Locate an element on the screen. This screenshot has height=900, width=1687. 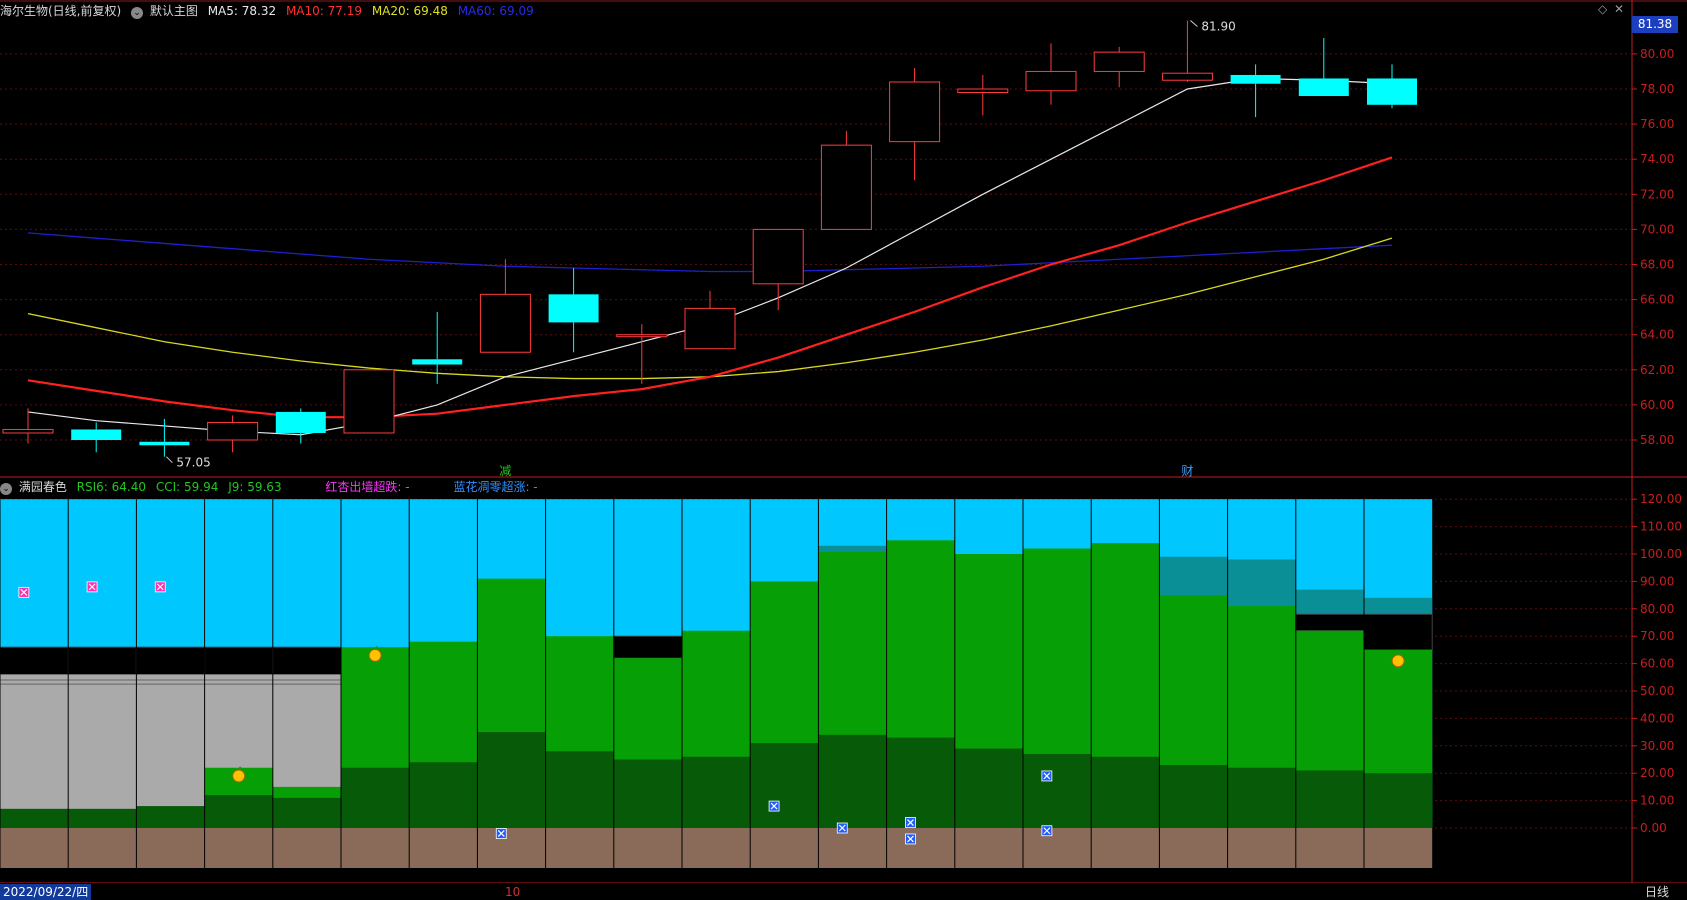
price-axis-label: 66.00 is located at coordinates (1657, 300).